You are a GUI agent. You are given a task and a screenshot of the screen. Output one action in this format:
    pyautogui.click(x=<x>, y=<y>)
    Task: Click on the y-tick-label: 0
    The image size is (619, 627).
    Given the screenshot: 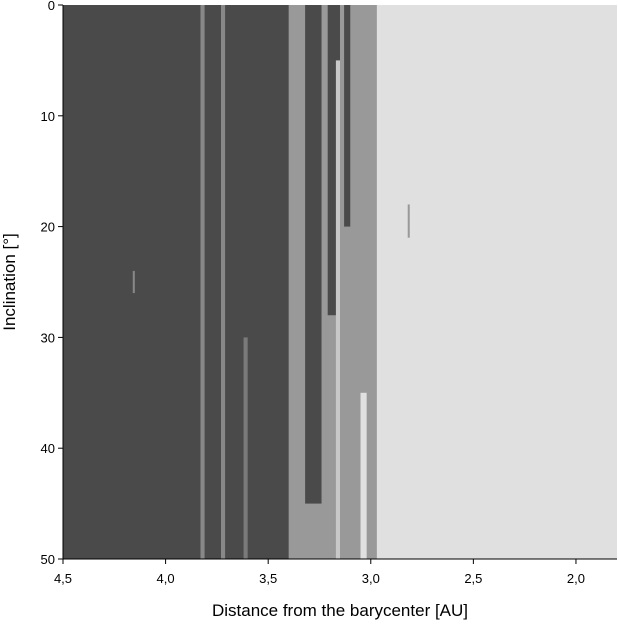 What is the action you would take?
    pyautogui.click(x=51, y=6)
    